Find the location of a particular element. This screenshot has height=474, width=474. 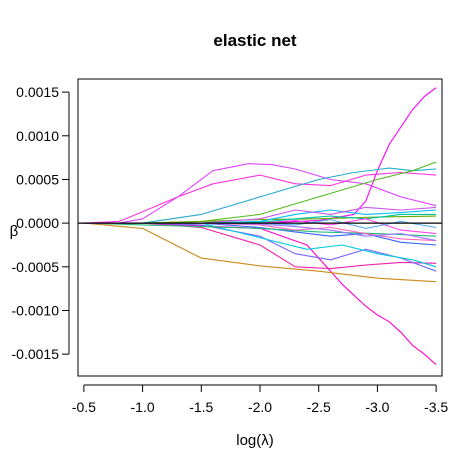

x-axis-label: log(λ) is located at coordinates (255, 440).